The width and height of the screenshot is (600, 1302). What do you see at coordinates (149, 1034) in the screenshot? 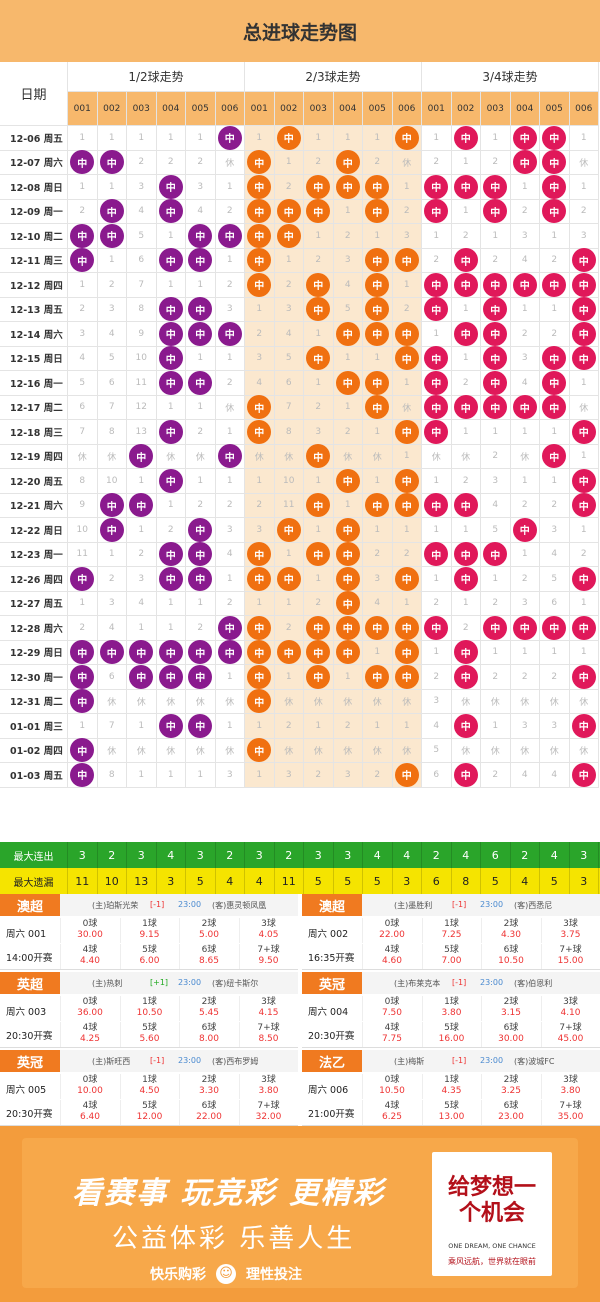
I see `odds-option: 5球 5.60` at bounding box center [149, 1034].